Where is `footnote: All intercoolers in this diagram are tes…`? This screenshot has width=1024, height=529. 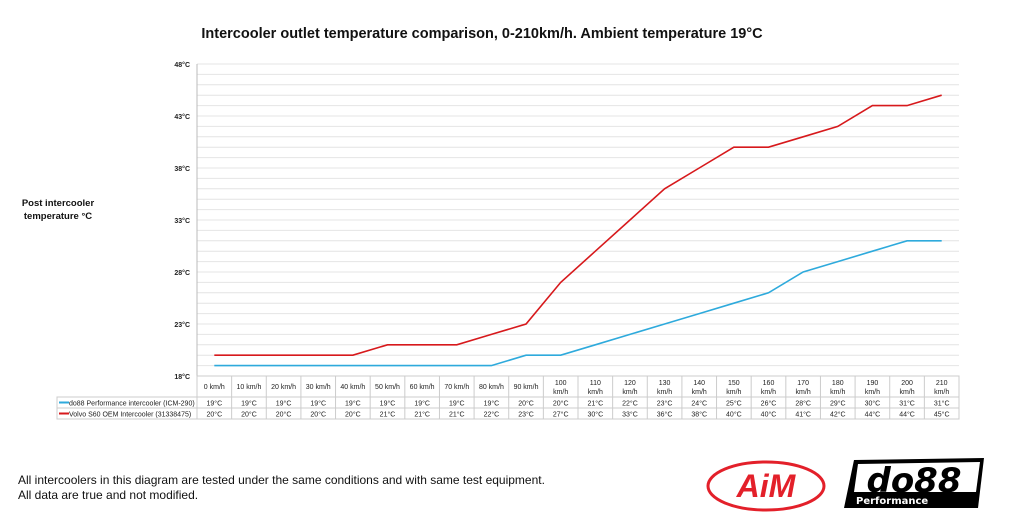
footnote: All intercoolers in this diagram are tes… is located at coordinates (281, 488).